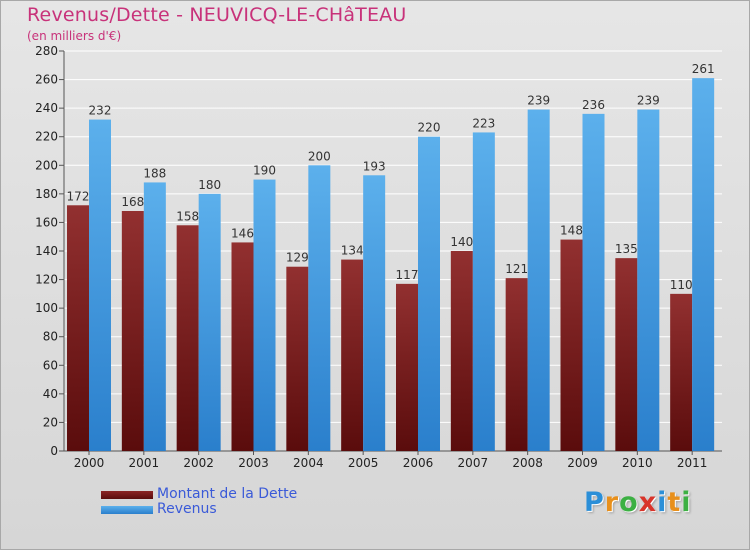 This screenshot has width=750, height=550. Describe the element at coordinates (209, 322) in the screenshot. I see `bar-revenue-2002` at that location.